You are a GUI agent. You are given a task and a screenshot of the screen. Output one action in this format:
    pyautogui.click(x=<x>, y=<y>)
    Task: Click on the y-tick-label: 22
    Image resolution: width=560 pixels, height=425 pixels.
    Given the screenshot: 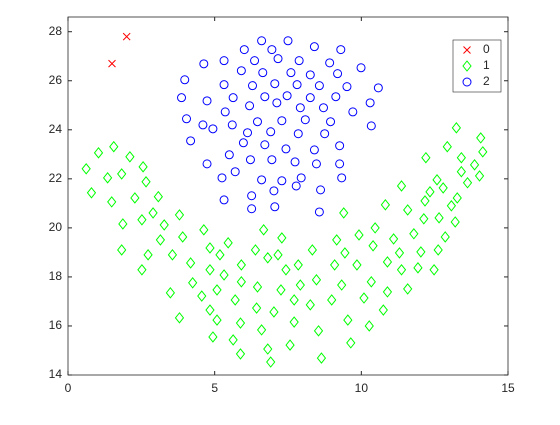 What is the action you would take?
    pyautogui.click(x=56, y=178)
    